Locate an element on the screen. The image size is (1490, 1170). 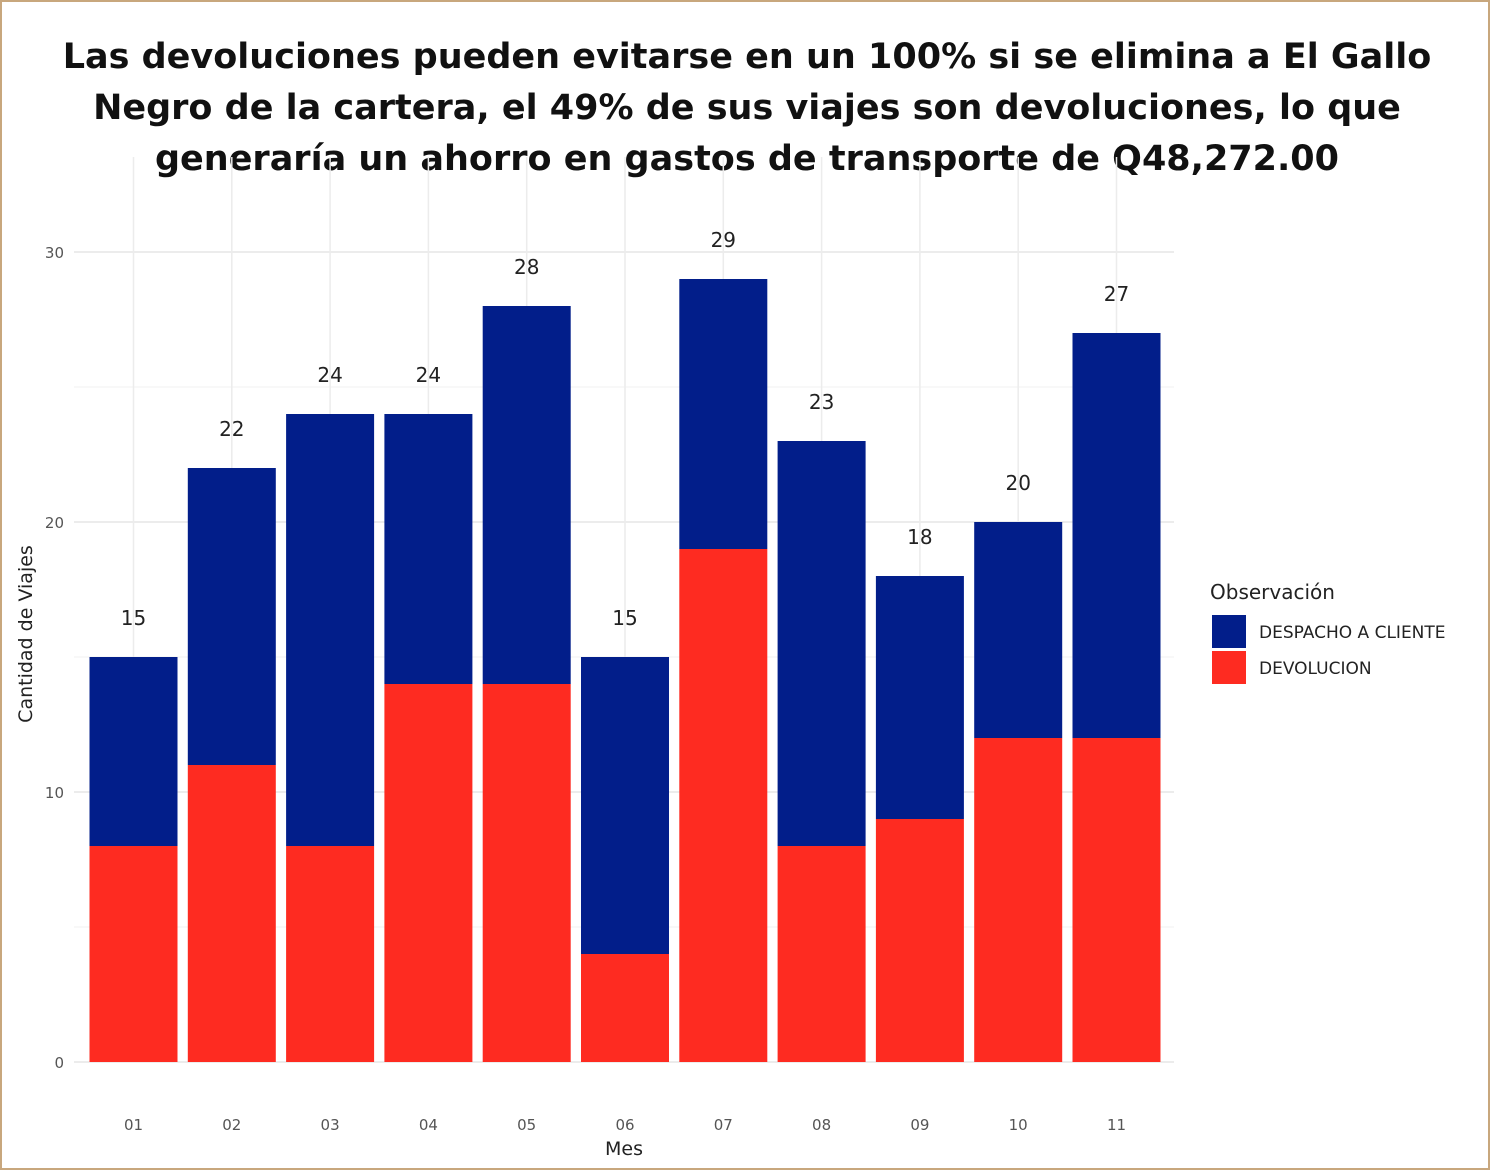
legend-label-devolucion: DEVOLUCION is located at coordinates (1315, 669).